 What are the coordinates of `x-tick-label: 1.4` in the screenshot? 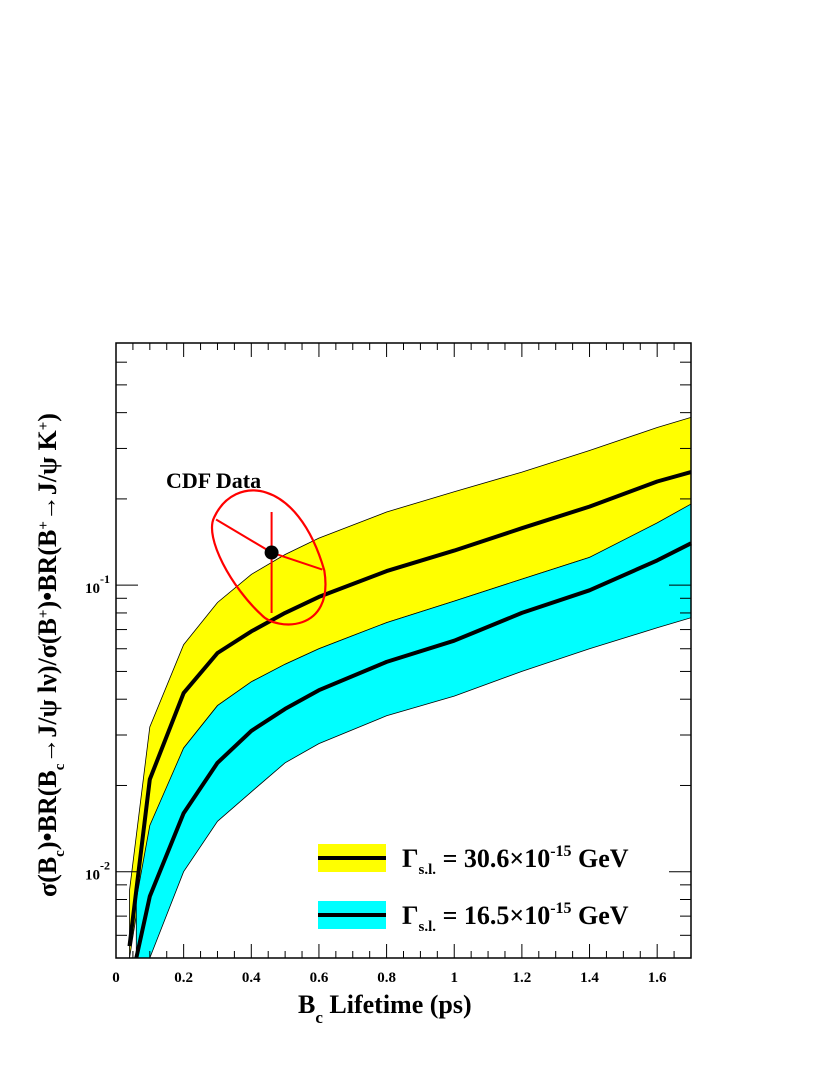 It's located at (589, 978).